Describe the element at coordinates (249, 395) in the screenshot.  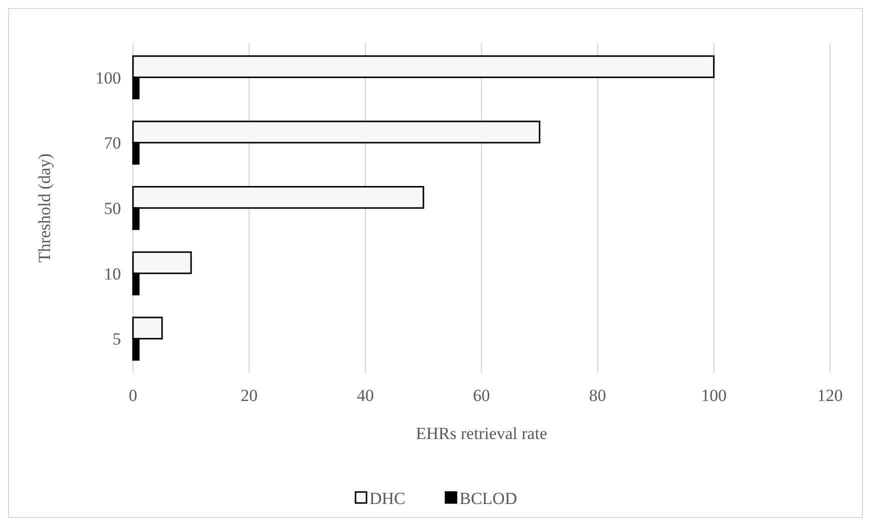
I see `x-tick-label: 20` at that location.